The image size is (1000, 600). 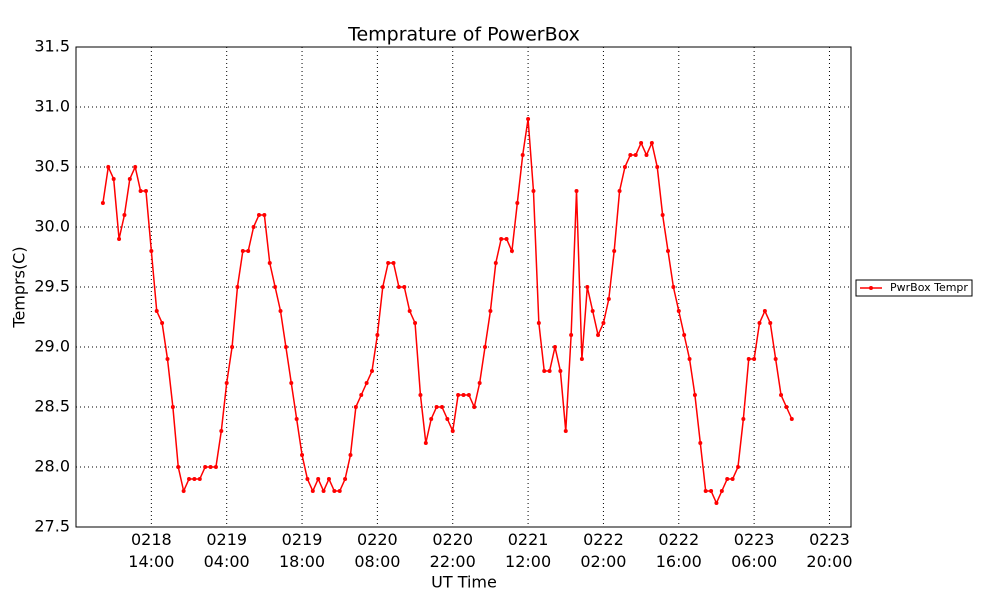 What do you see at coordinates (19, 287) in the screenshot?
I see `y-axis-label: Temprs(C)` at bounding box center [19, 287].